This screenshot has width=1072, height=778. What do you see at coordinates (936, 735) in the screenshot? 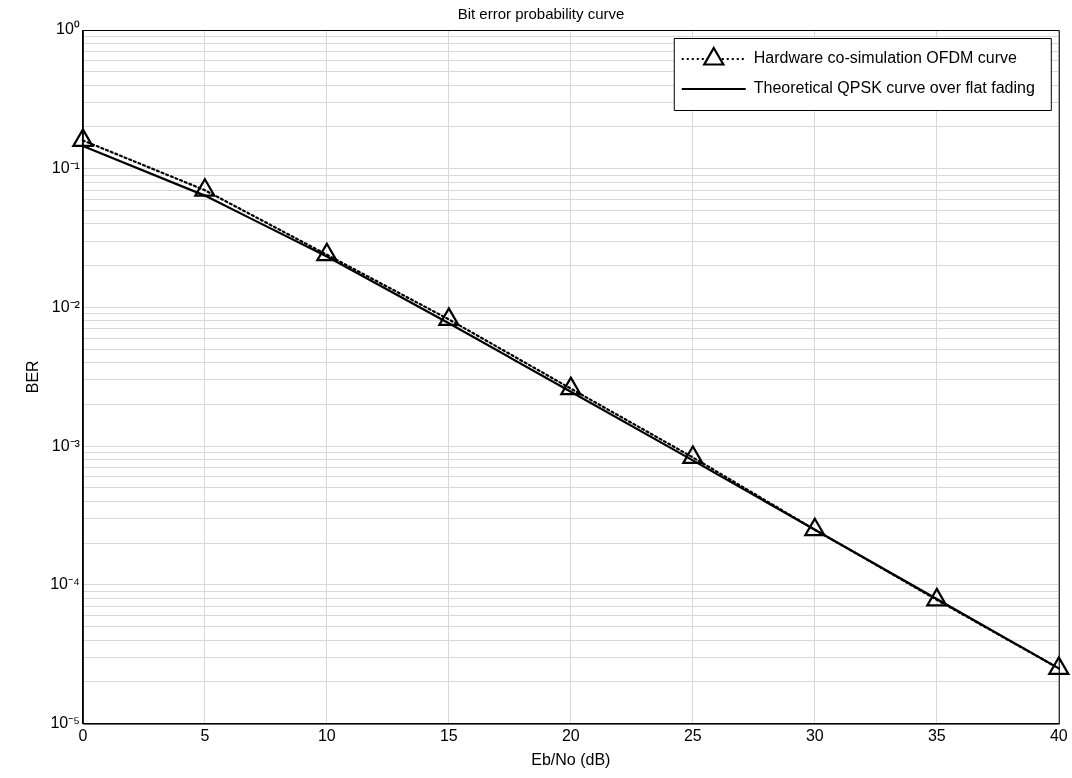
I see `x-tick-label: 35` at bounding box center [936, 735].